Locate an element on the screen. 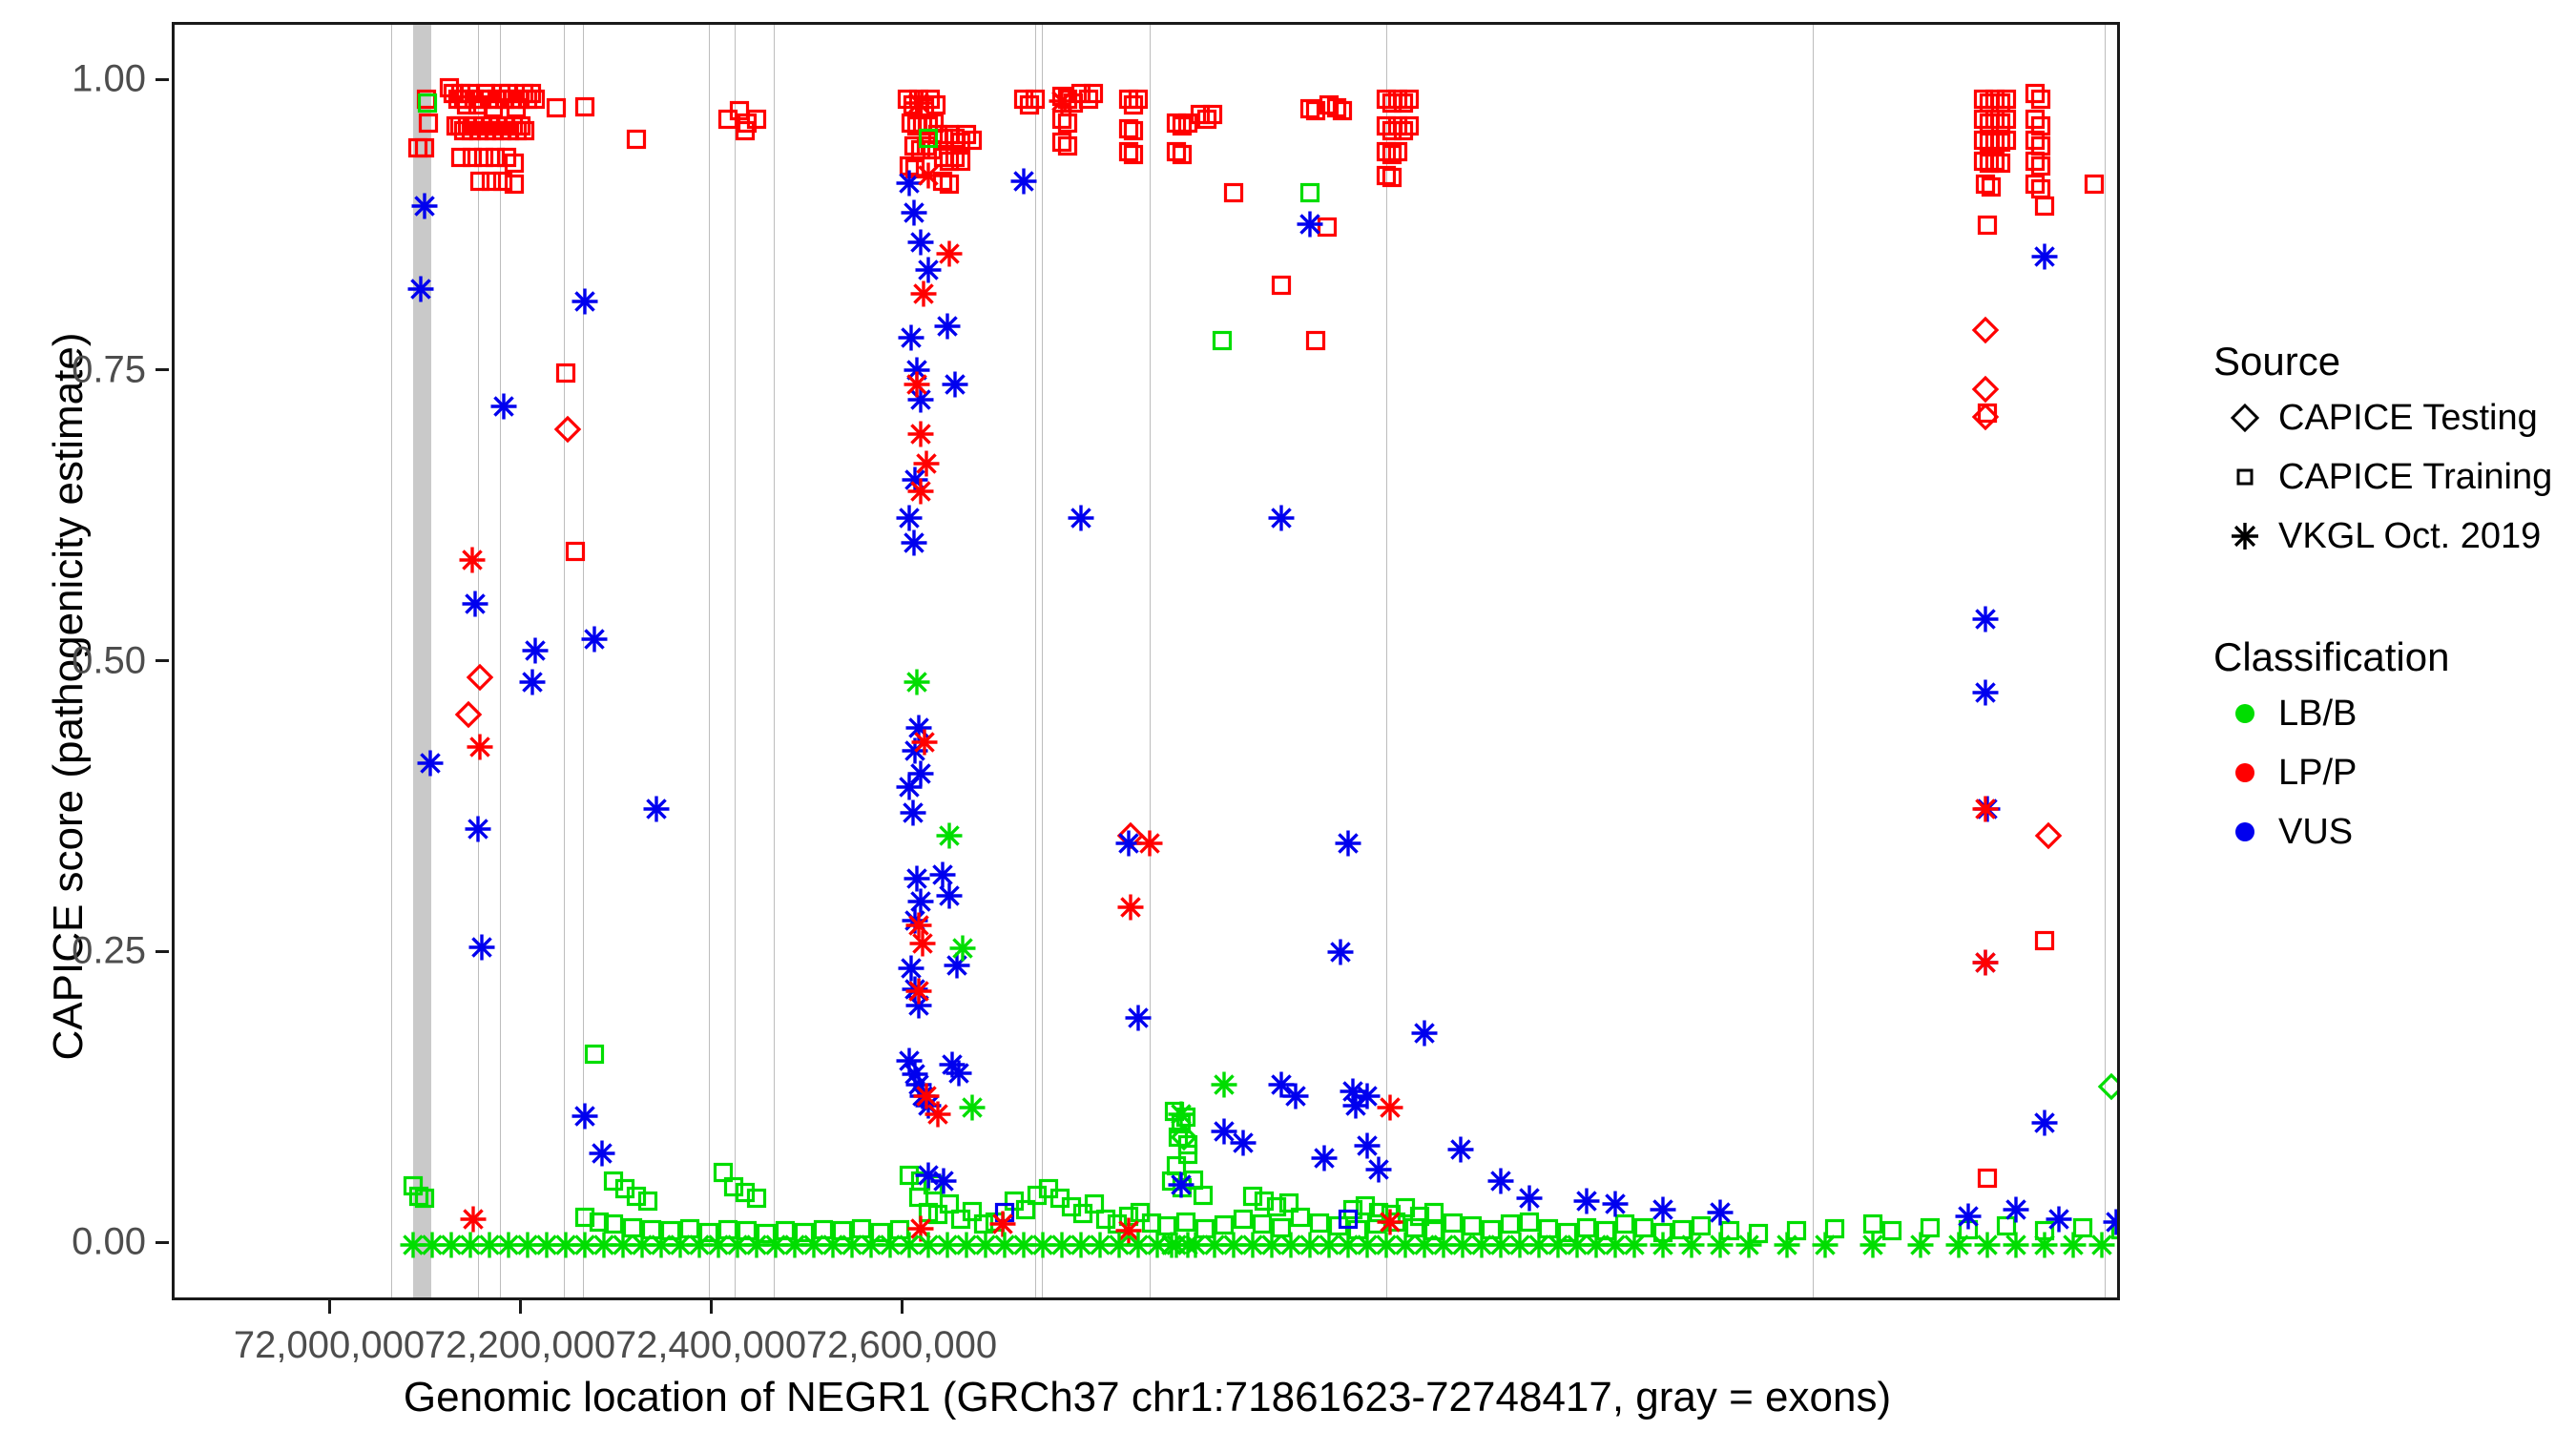 Image resolution: width=2576 pixels, height=1431 pixels. legend-item: CAPICE Testing is located at coordinates (2388, 417).